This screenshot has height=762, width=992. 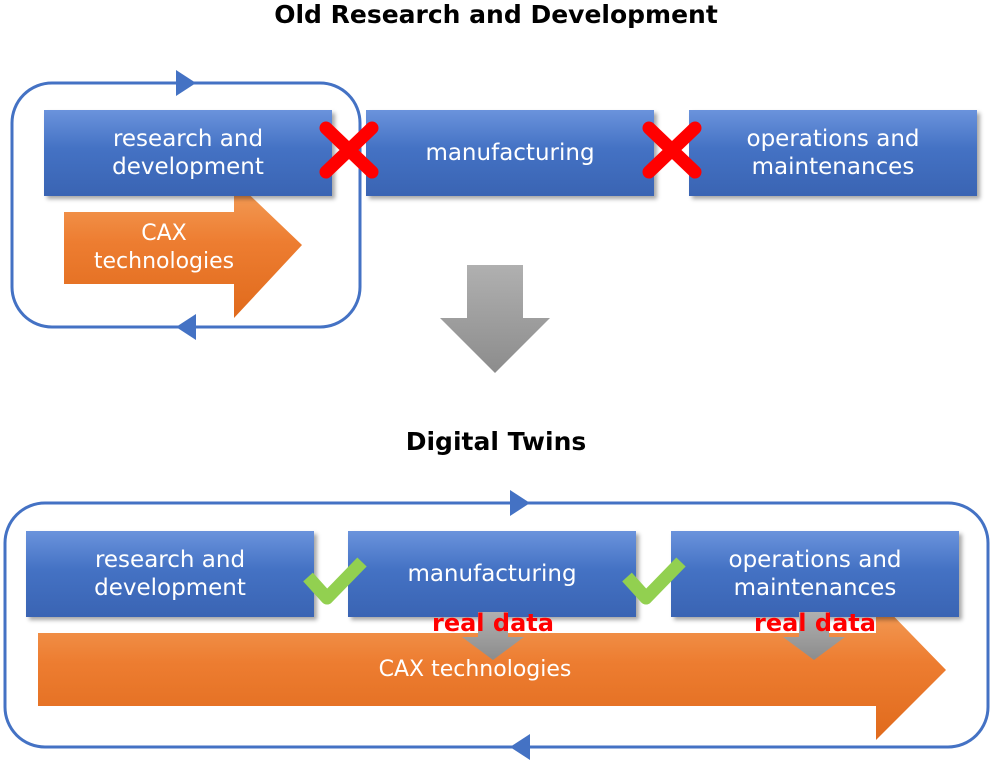 What do you see at coordinates (510, 153) in the screenshot?
I see `top-box-manufacturing: manufacturing` at bounding box center [510, 153].